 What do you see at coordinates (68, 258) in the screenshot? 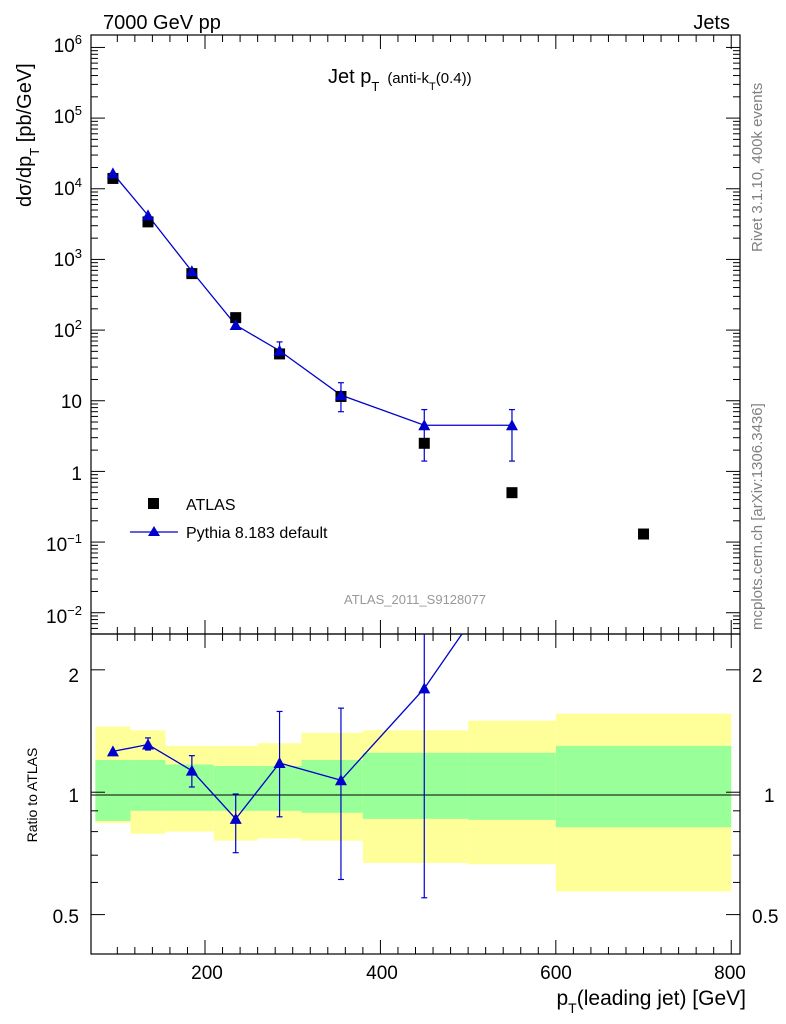
I see `ytick-label-1e3: 10³` at bounding box center [68, 258].